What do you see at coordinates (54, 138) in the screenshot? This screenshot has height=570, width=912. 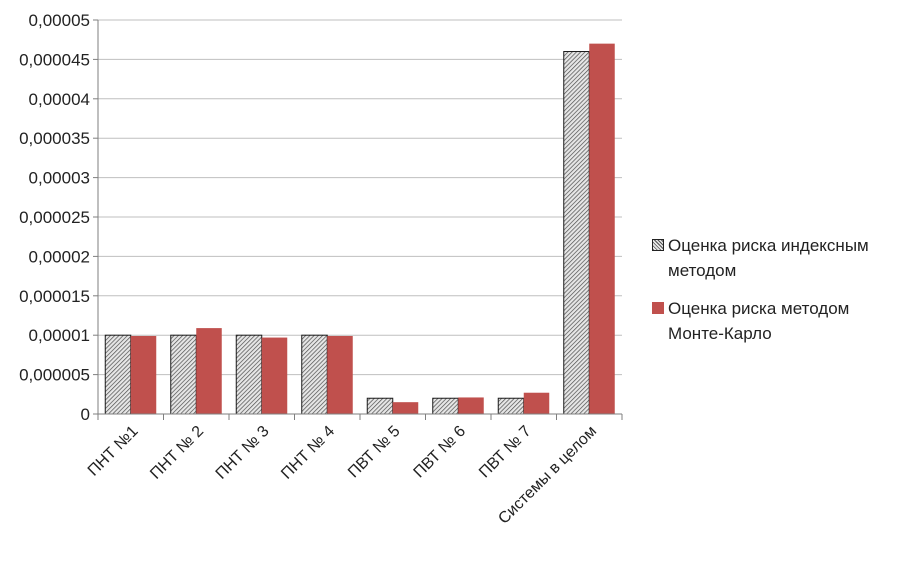 I see `y-tick-label: 0,000035` at bounding box center [54, 138].